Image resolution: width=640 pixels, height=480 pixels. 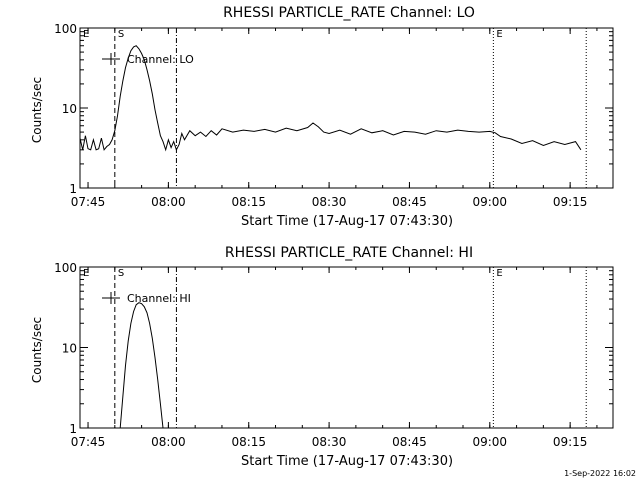 I want to click on legend-label: Channel: HI, so click(x=159, y=298).